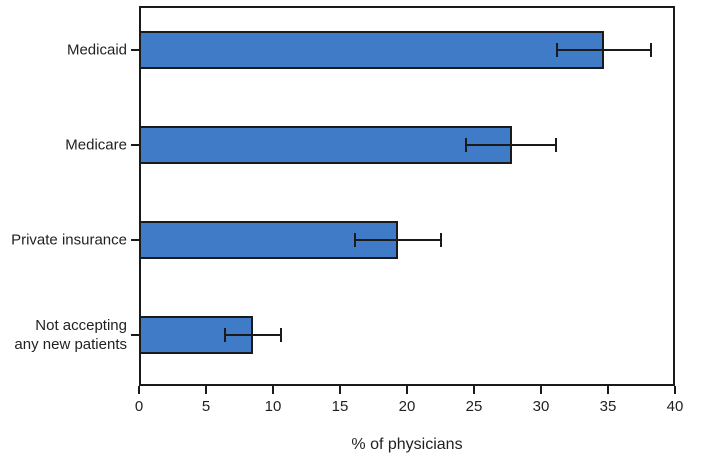 This screenshot has width=708, height=460. Describe the element at coordinates (604, 49) in the screenshot. I see `error-bar-line-medicaid` at that location.